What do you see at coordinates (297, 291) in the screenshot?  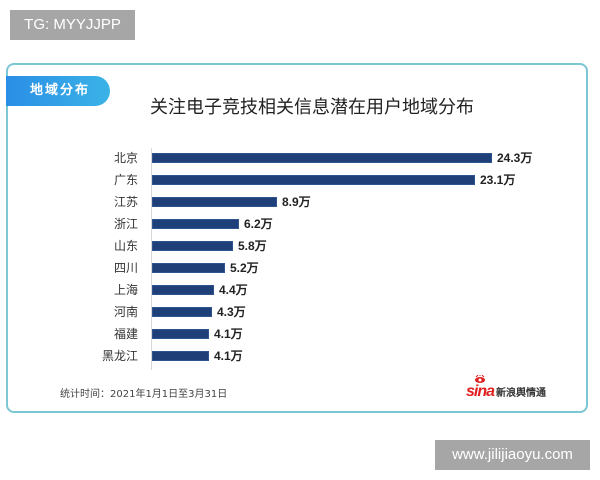 I see `bar-row: 上海 4.4万` at bounding box center [297, 291].